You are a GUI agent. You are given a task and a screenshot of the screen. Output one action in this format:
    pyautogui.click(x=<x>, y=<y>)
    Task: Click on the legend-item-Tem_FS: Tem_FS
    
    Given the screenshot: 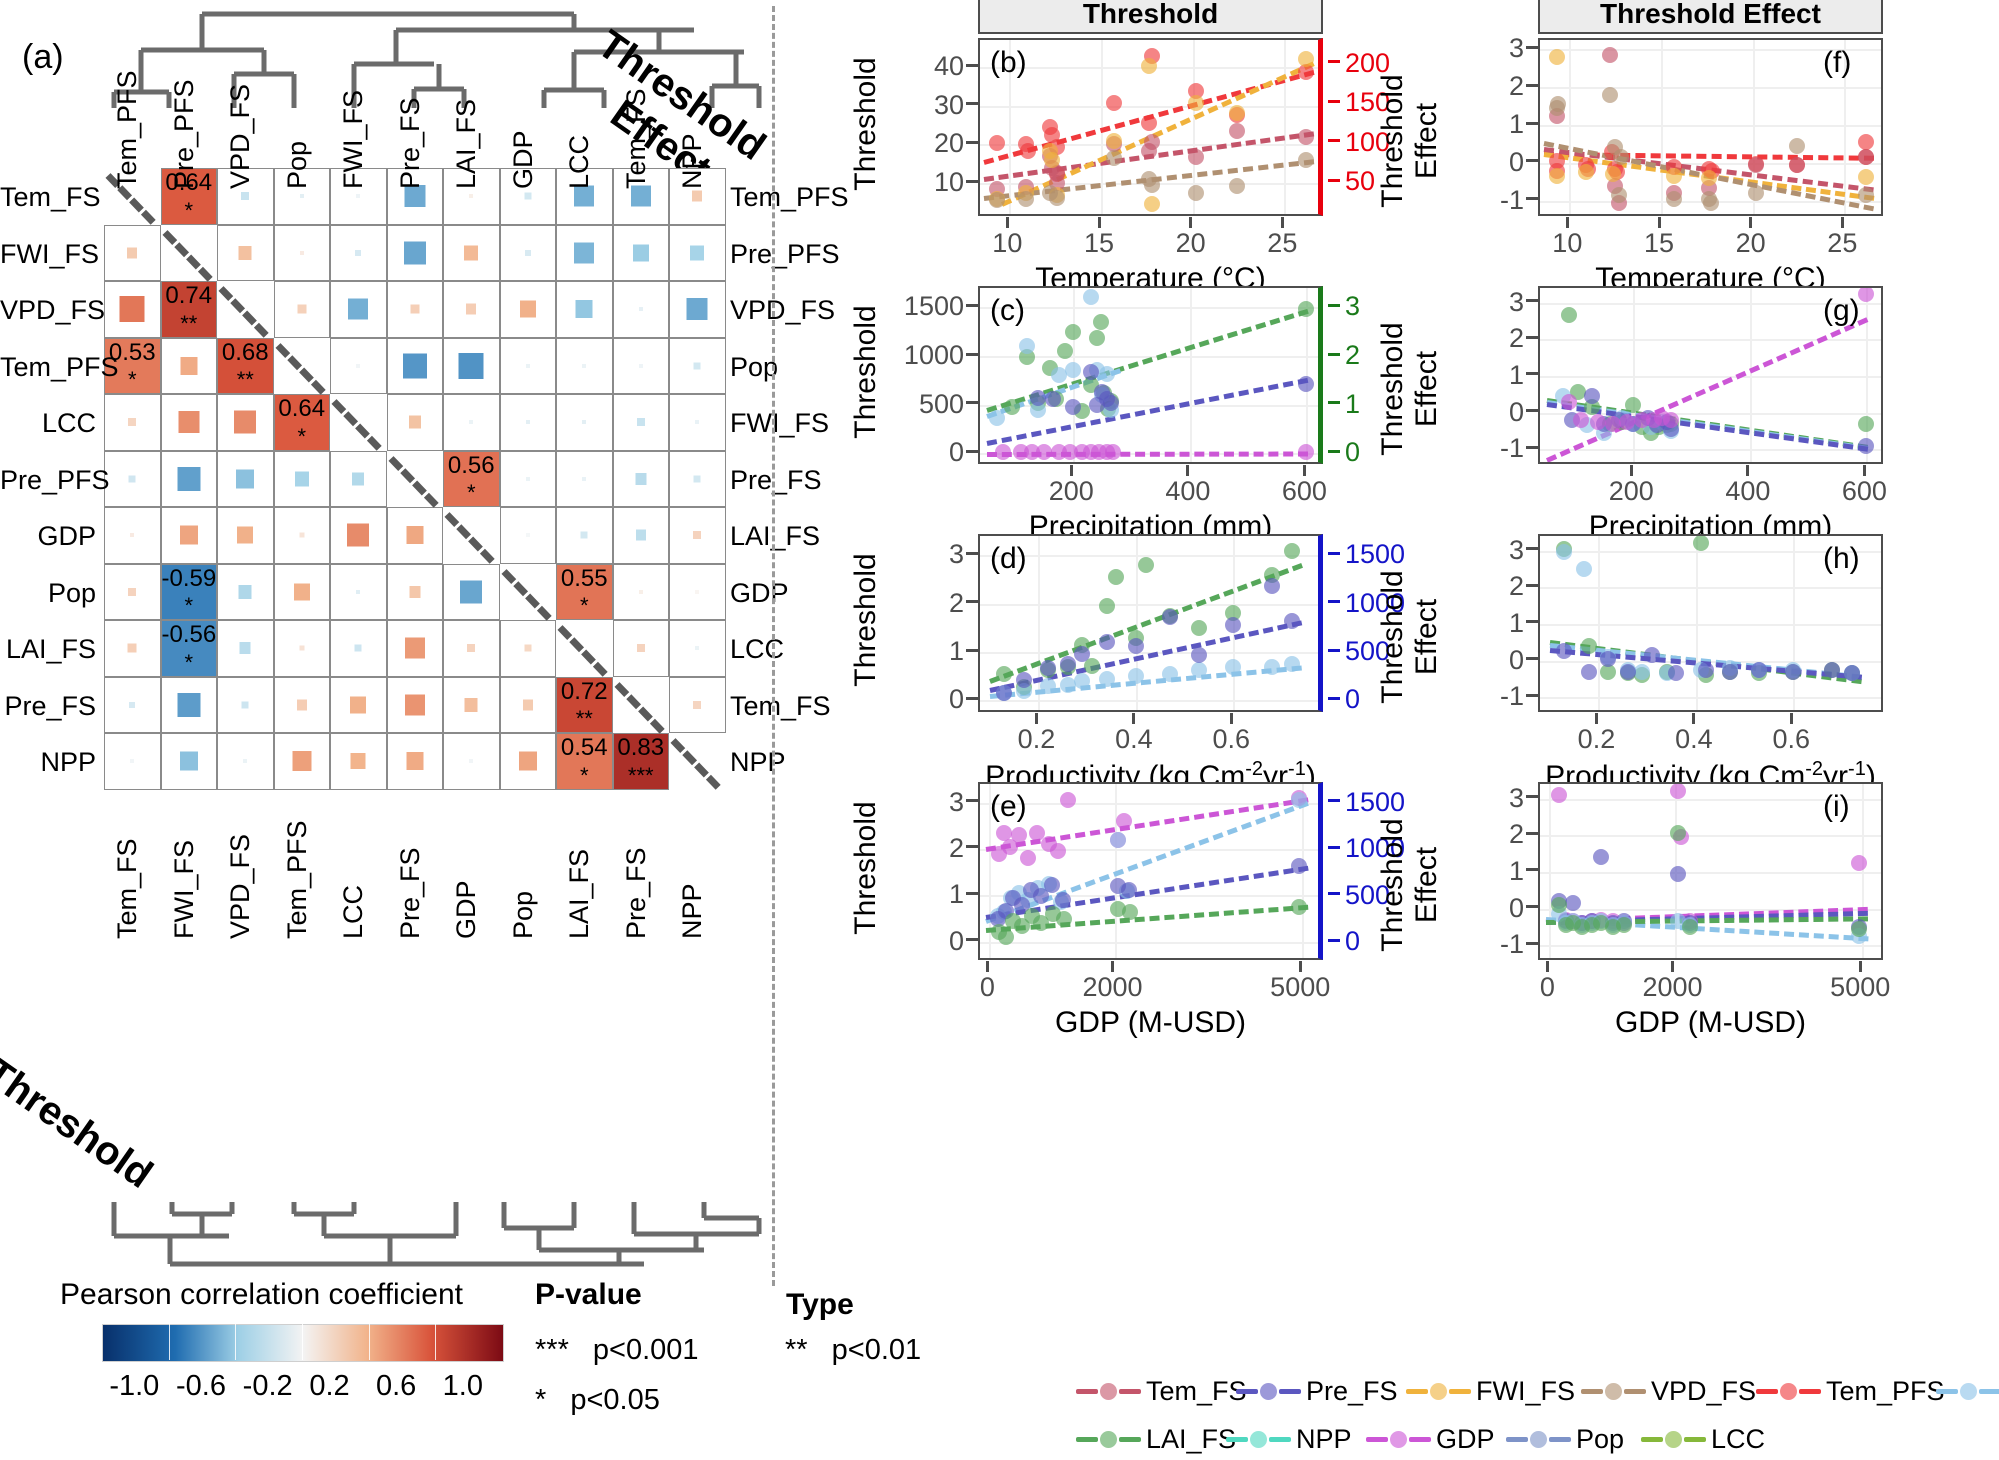 What is the action you would take?
    pyautogui.click(x=1161, y=1391)
    